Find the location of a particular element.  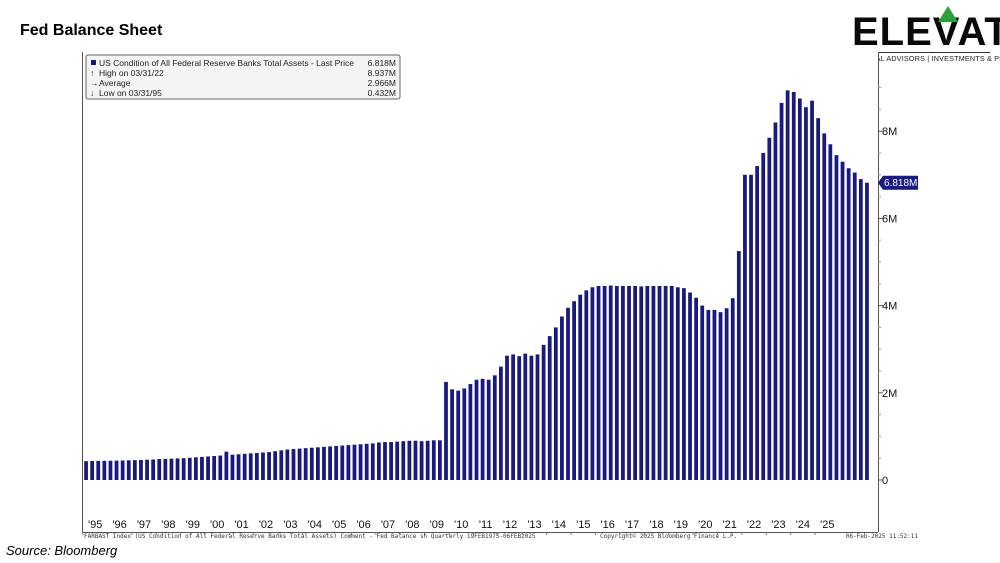

x-tick-label: '04 is located at coordinates (315, 525).